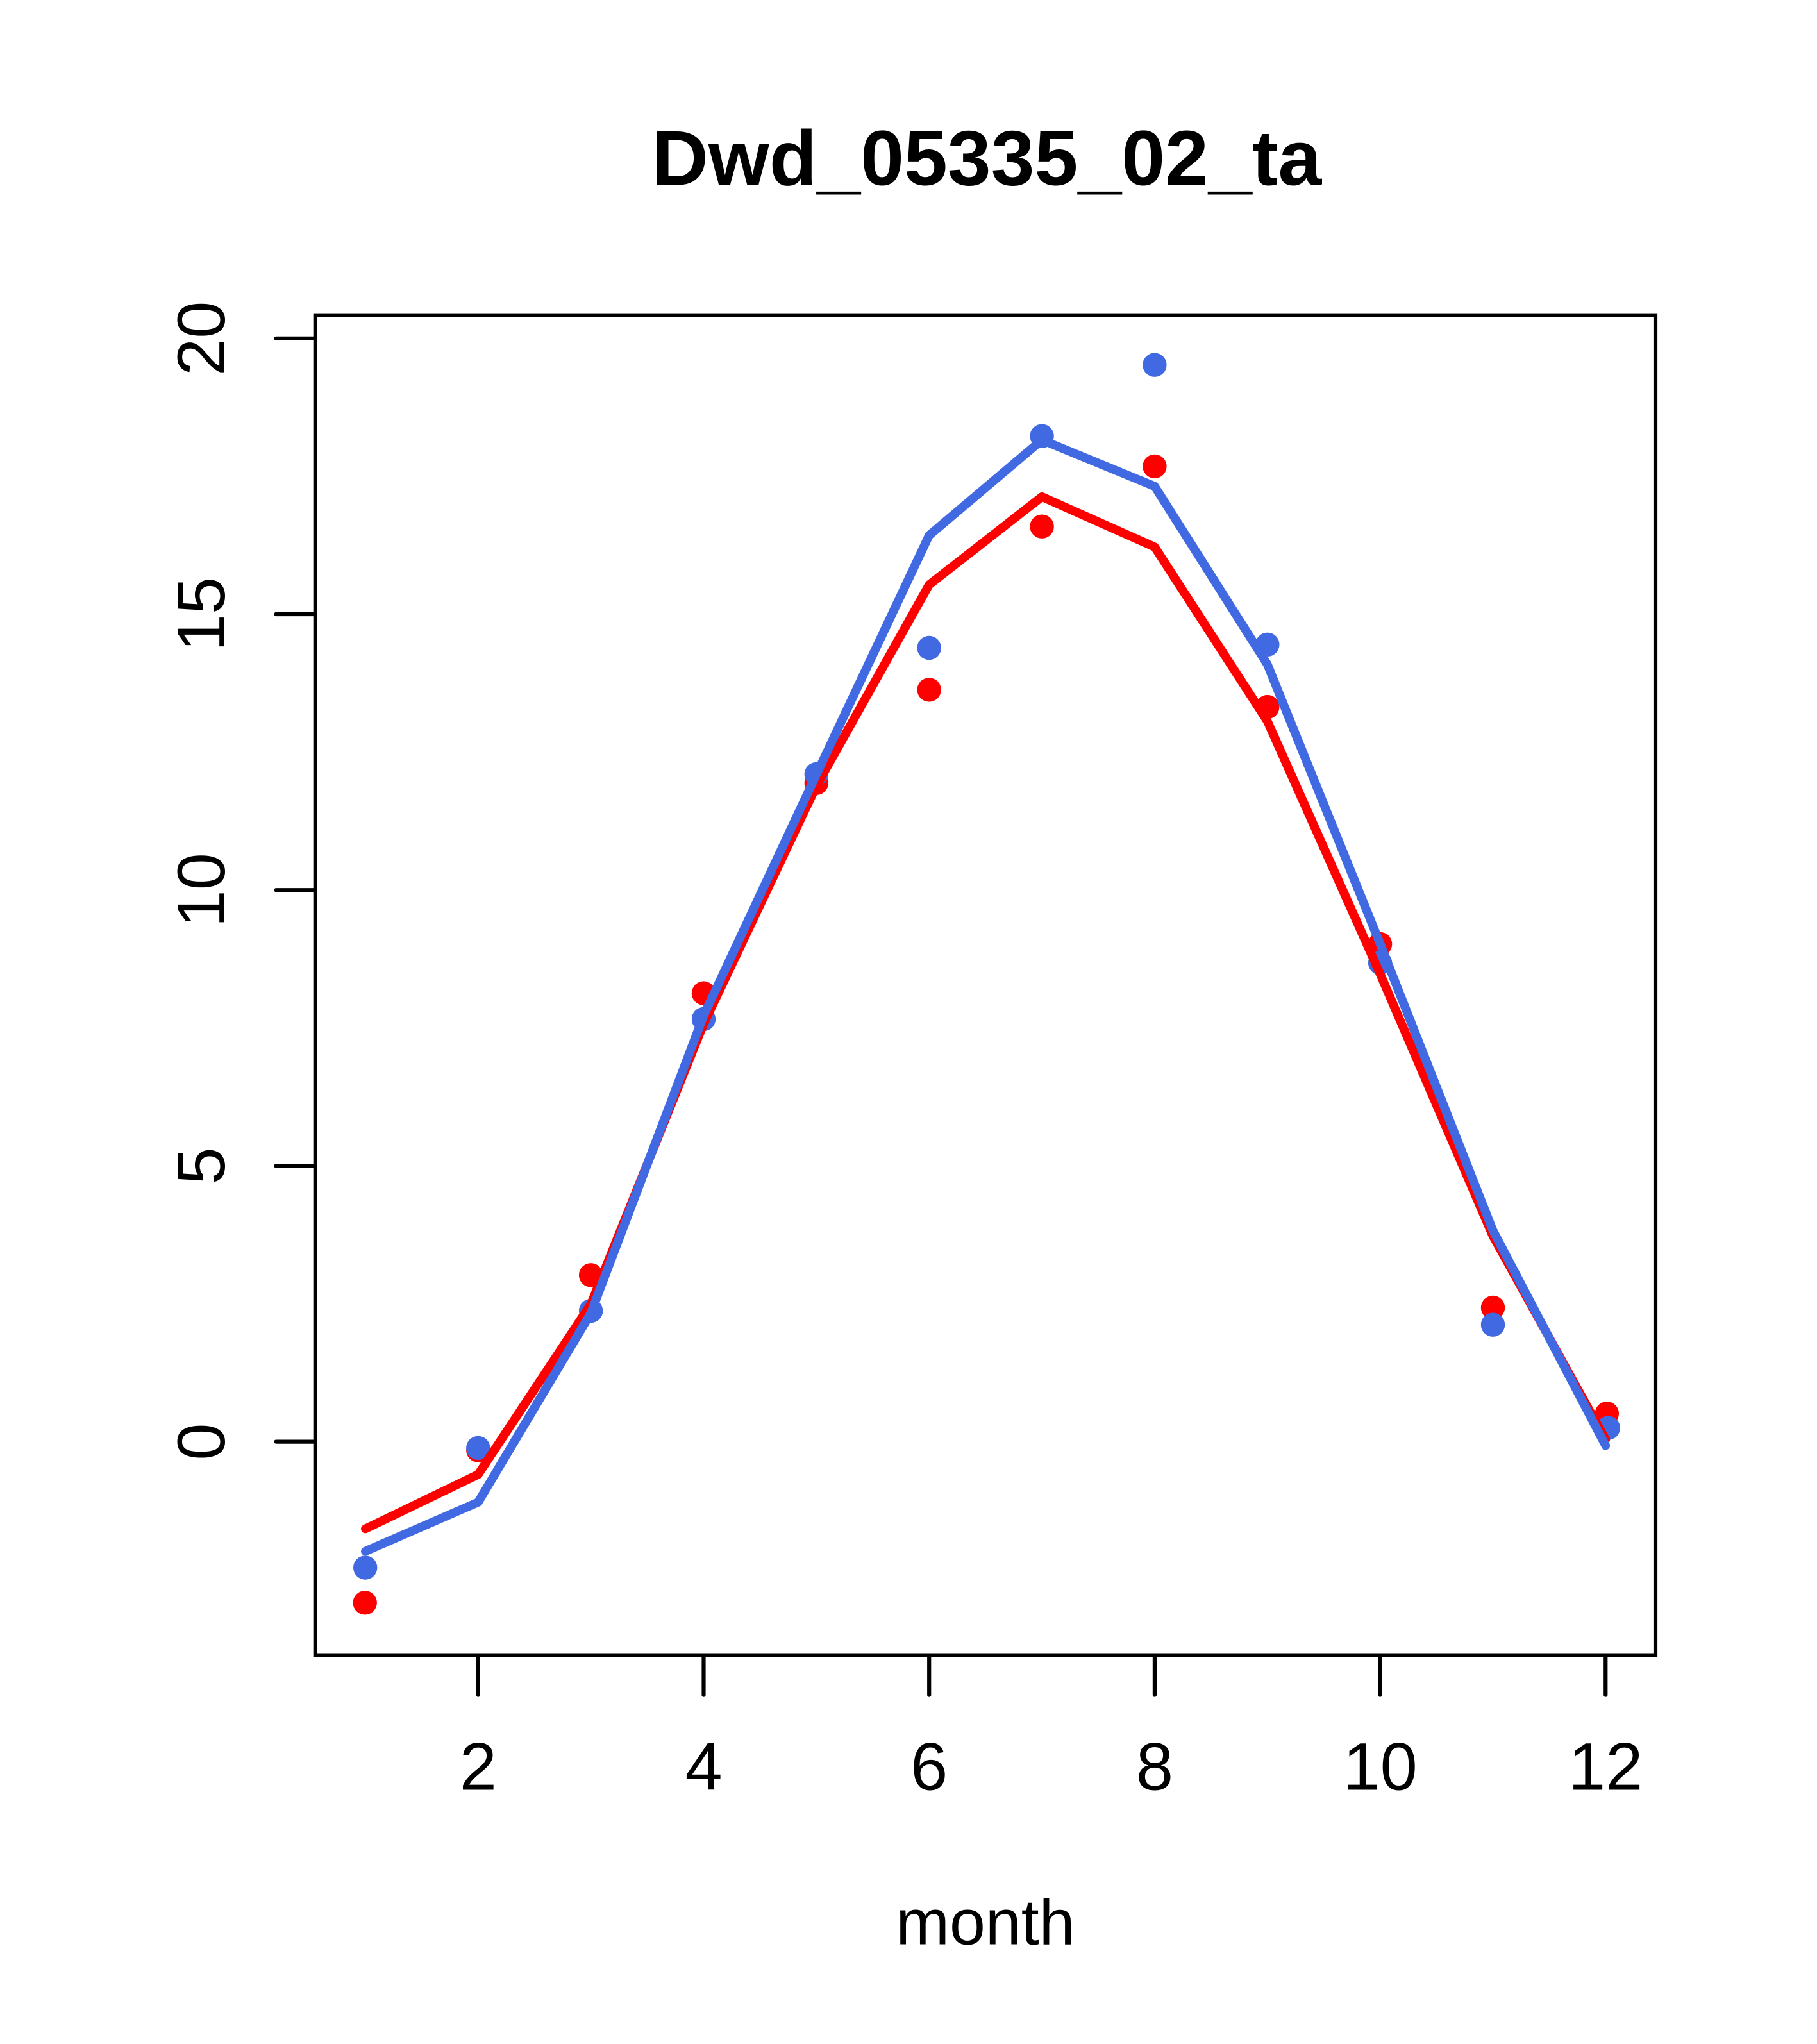 The image size is (1817, 2044). What do you see at coordinates (988, 158) in the screenshot?
I see `svg-text: Dwd_05335_02_ta` at bounding box center [988, 158].